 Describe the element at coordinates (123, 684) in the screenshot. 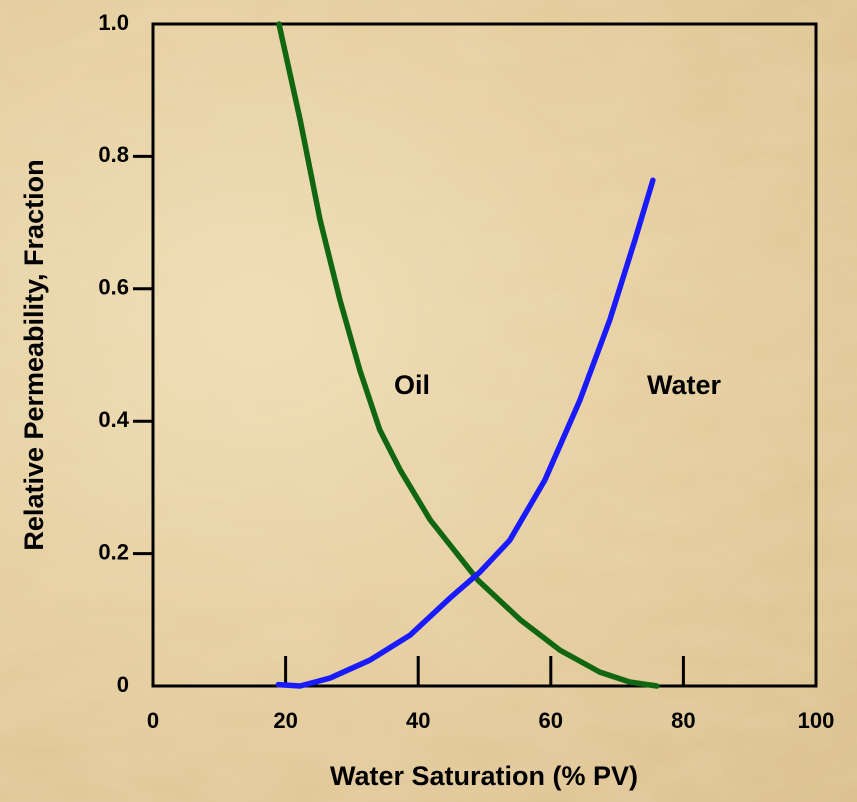

I see `y-tick-label: 0` at that location.